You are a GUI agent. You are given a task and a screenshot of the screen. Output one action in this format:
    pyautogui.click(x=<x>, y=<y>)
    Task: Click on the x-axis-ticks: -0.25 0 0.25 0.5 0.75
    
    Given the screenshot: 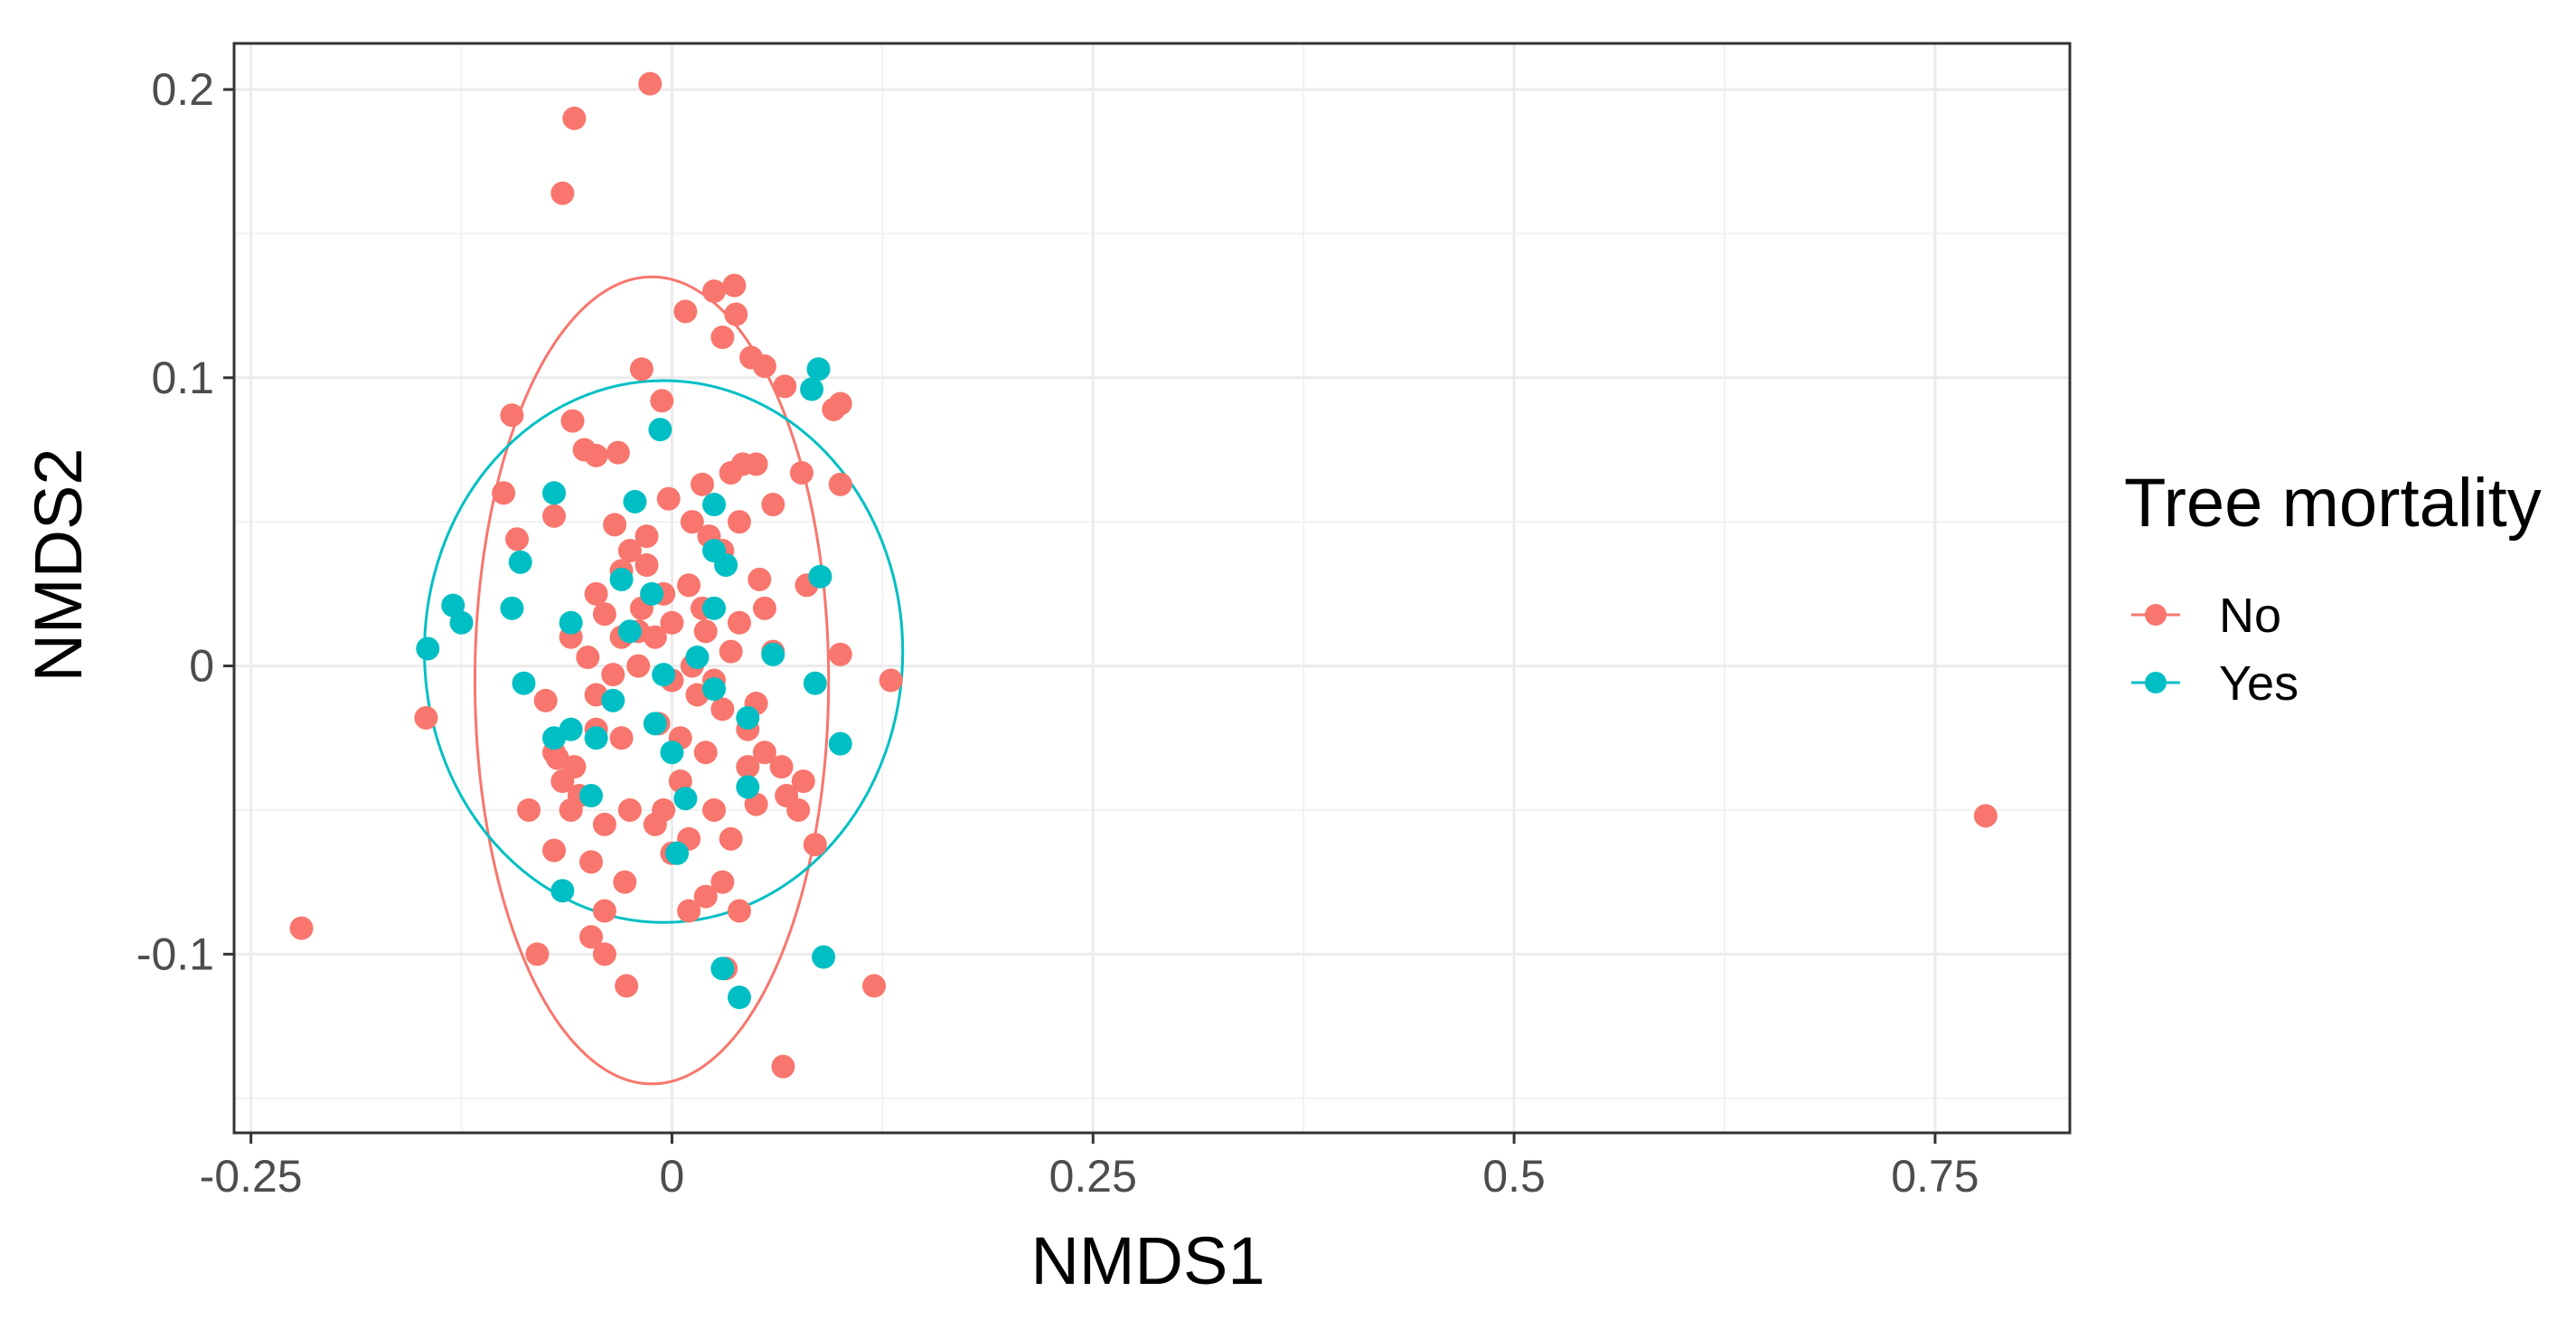 What is the action you would take?
    pyautogui.click(x=1089, y=1167)
    